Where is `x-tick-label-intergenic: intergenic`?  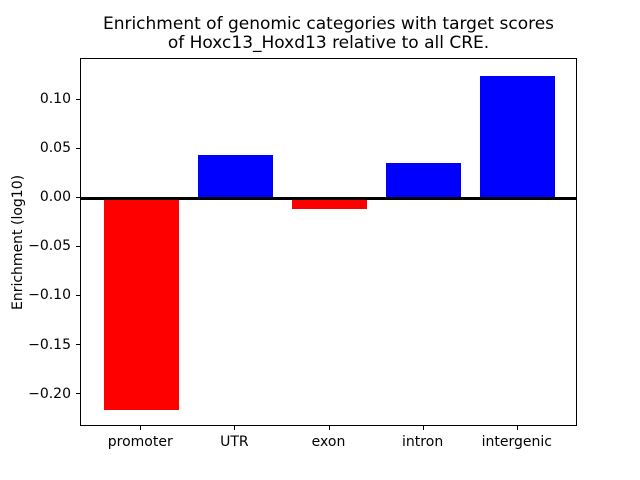
x-tick-label-intergenic: intergenic is located at coordinates (516, 442).